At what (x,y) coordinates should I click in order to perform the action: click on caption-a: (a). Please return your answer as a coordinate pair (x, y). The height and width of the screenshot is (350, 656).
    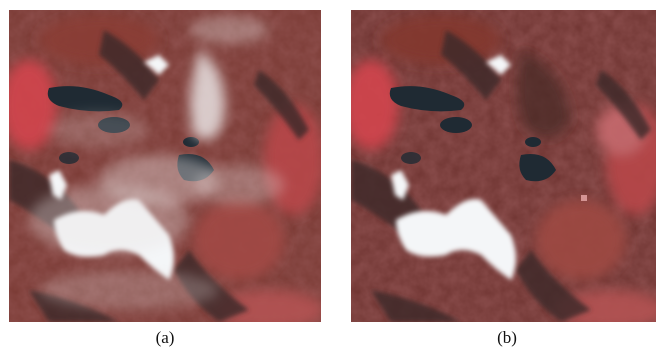
    Looking at the image, I should click on (165, 337).